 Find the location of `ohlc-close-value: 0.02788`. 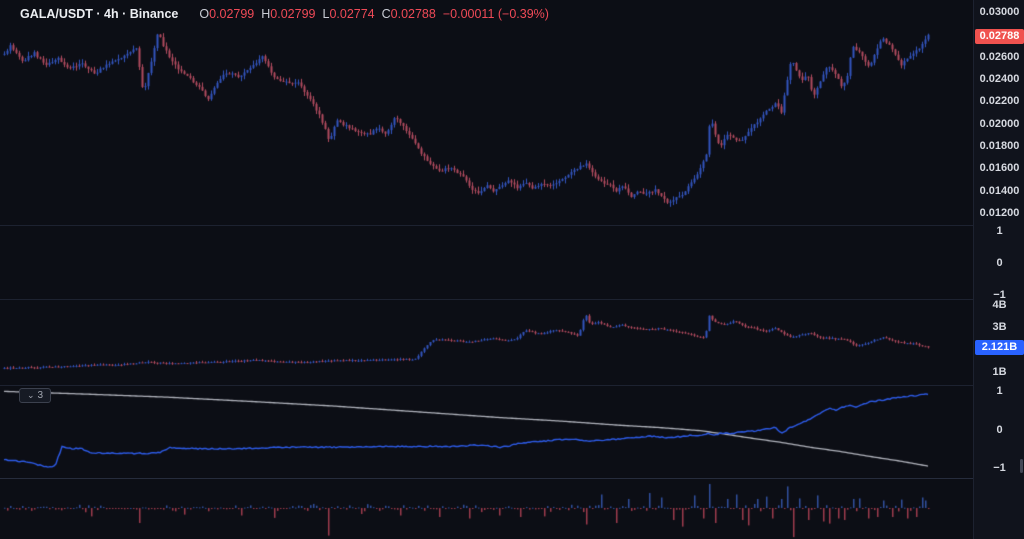

ohlc-close-value: 0.02788 is located at coordinates (413, 14).